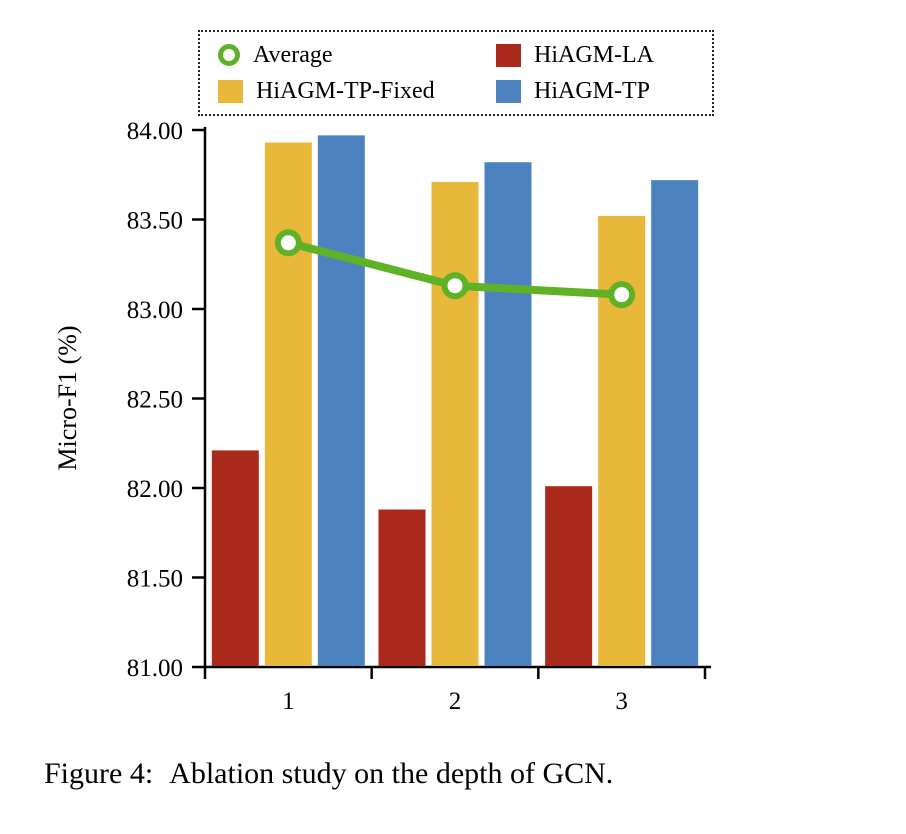 The image size is (906, 834). Describe the element at coordinates (229, 55) in the screenshot. I see `legend-circle-marker` at that location.